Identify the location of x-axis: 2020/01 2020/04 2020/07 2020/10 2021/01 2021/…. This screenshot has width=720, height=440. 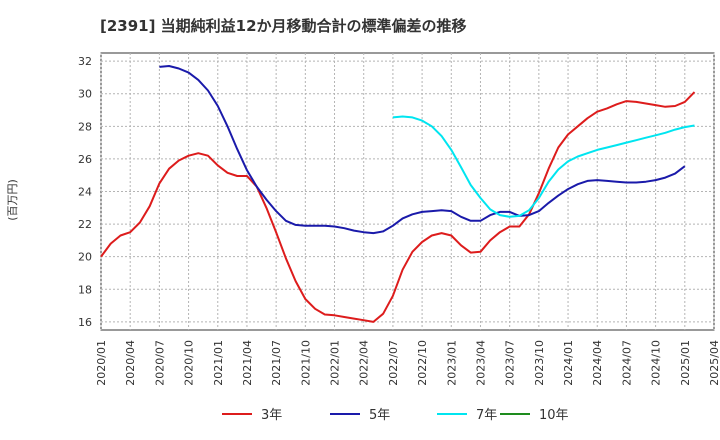
(407, 363).